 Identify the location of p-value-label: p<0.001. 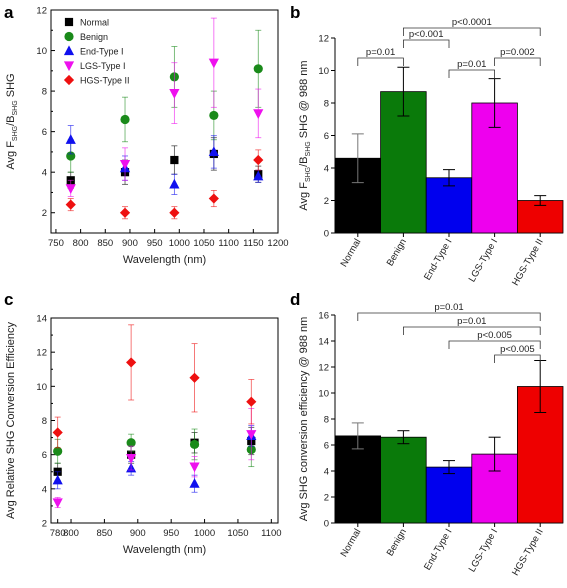
(426, 34).